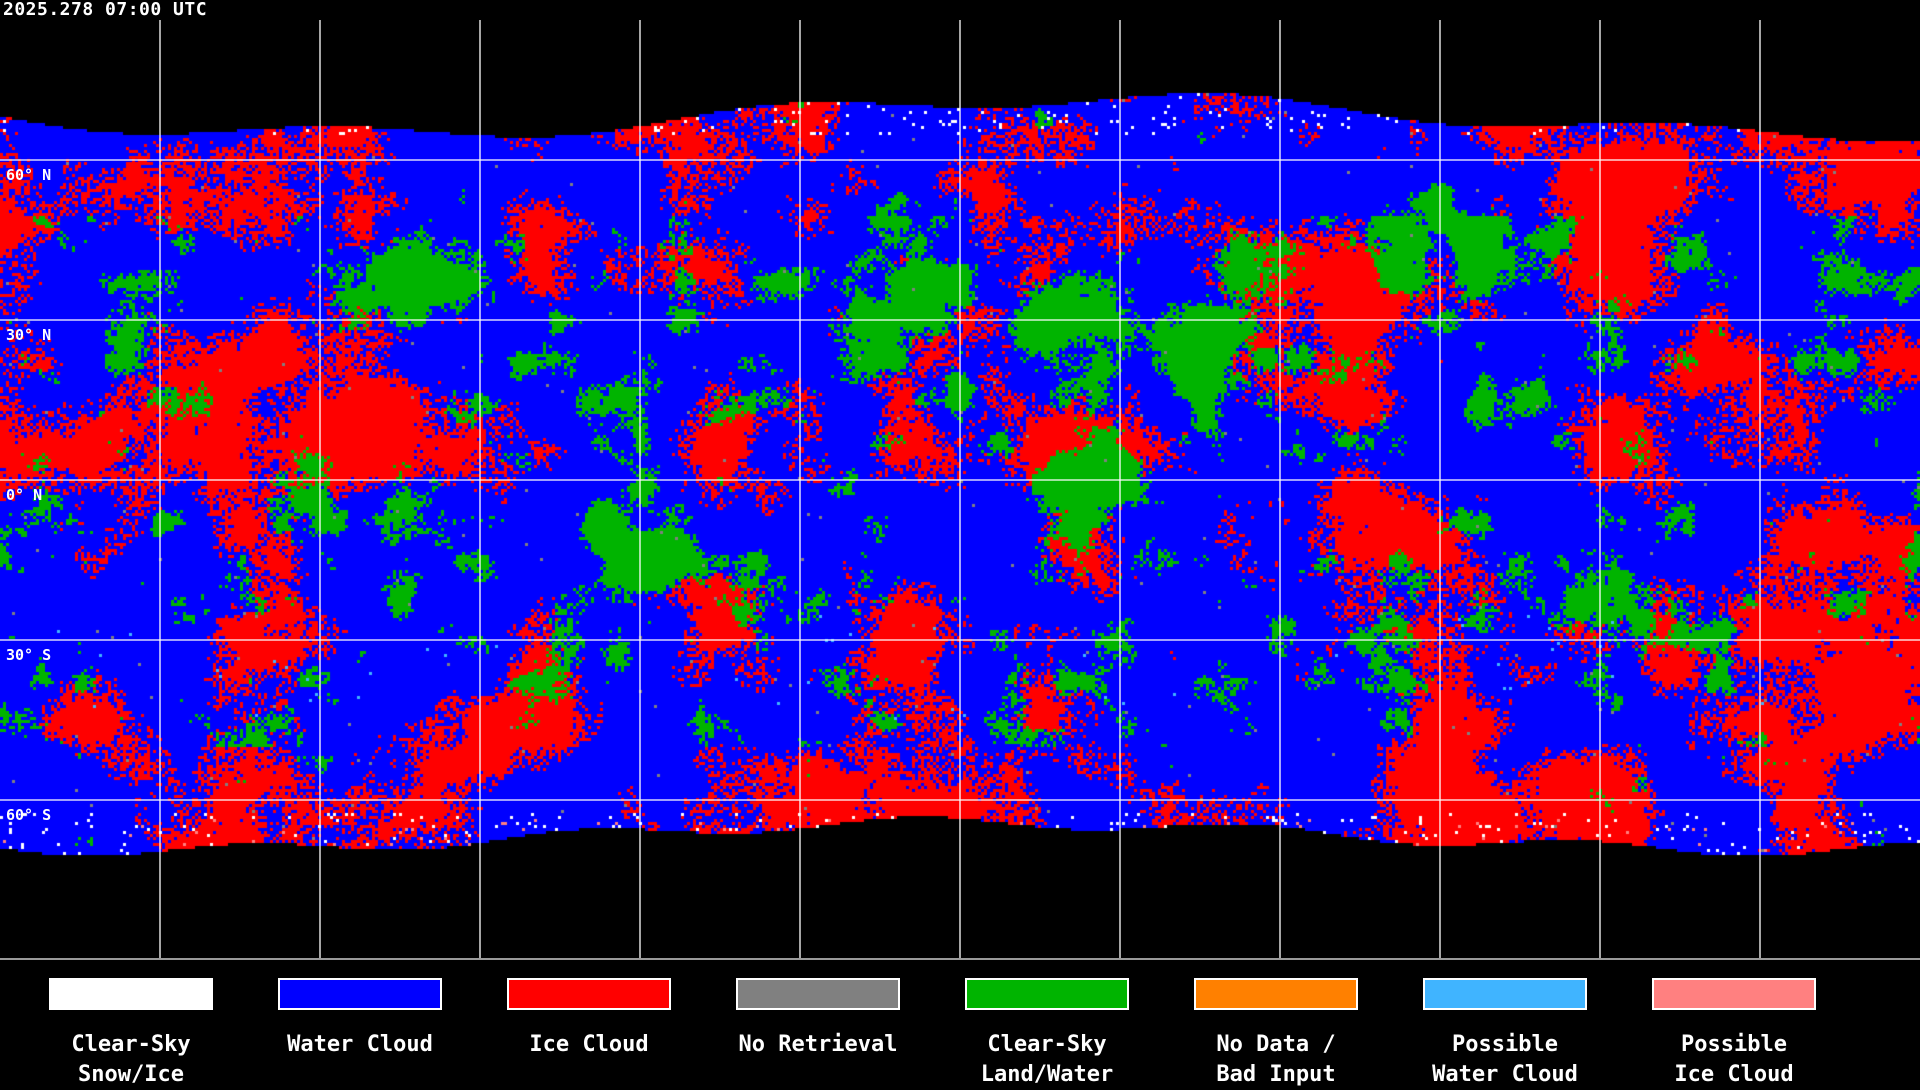 The width and height of the screenshot is (1920, 1090). What do you see at coordinates (29, 175) in the screenshot?
I see `lat-label-60n: 60° N` at bounding box center [29, 175].